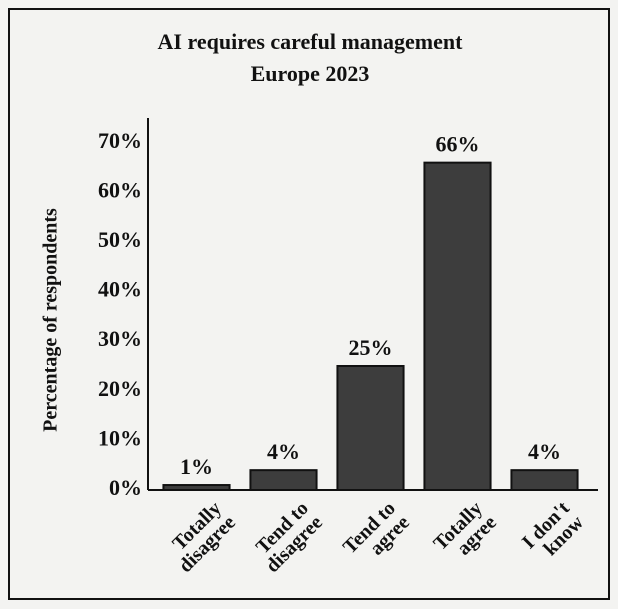 The height and width of the screenshot is (609, 618). I want to click on value-label: 25%, so click(371, 347).